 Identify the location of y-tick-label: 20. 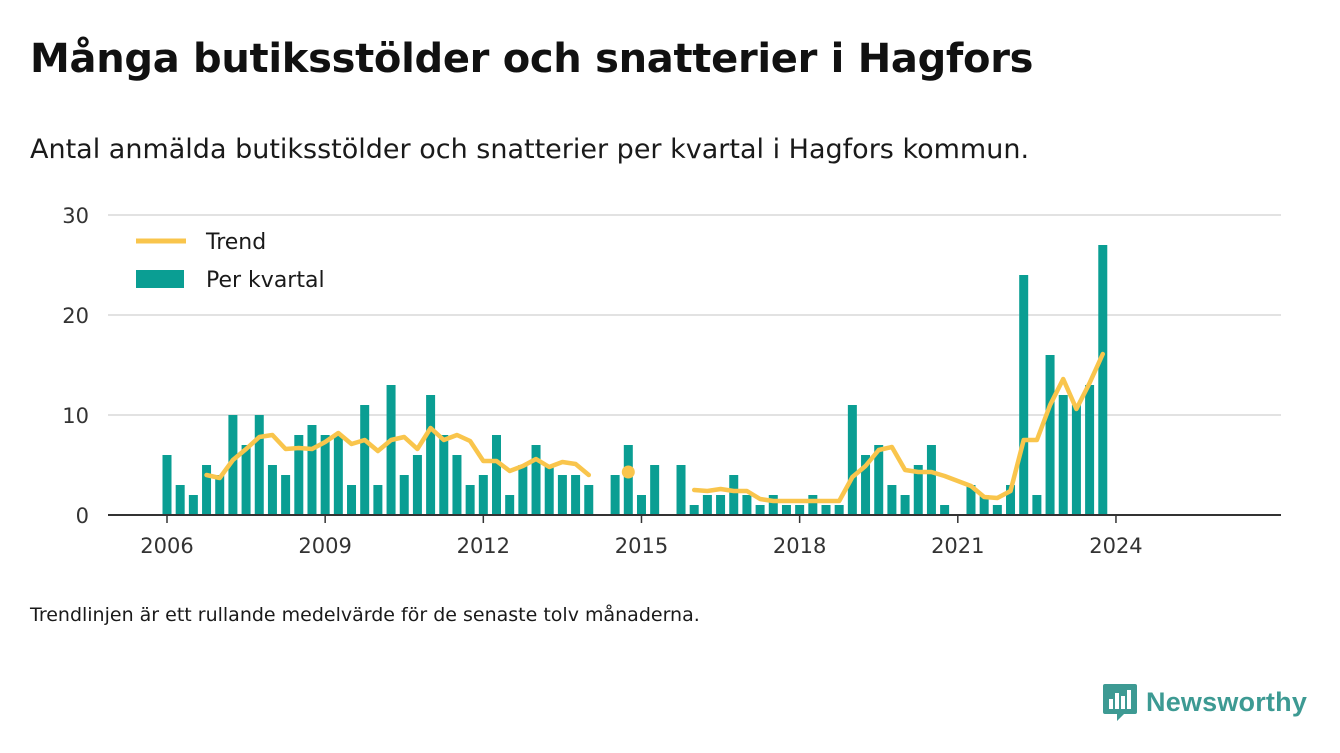
(75, 316).